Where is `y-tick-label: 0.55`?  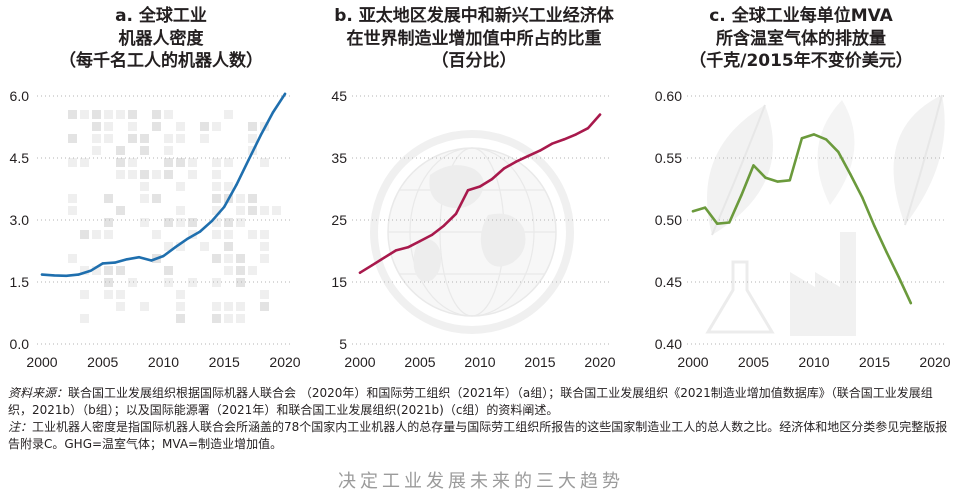 y-tick-label: 0.55 is located at coordinates (668, 158).